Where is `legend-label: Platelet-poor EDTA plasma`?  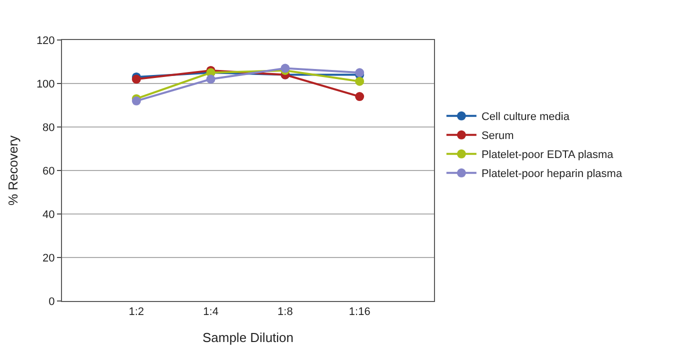
legend-label: Platelet-poor EDTA plasma is located at coordinates (547, 155).